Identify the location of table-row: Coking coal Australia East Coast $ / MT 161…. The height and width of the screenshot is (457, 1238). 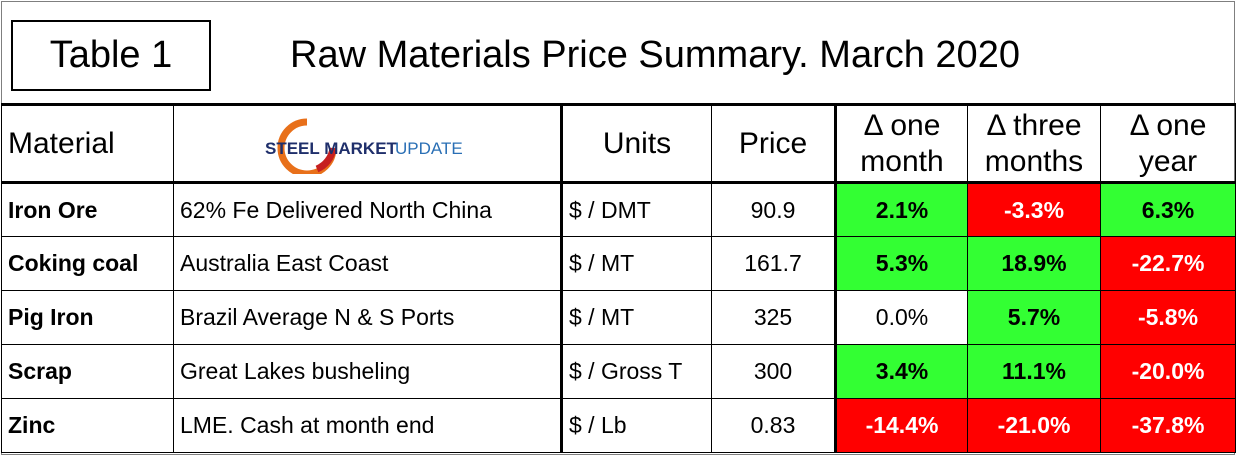
(618, 263).